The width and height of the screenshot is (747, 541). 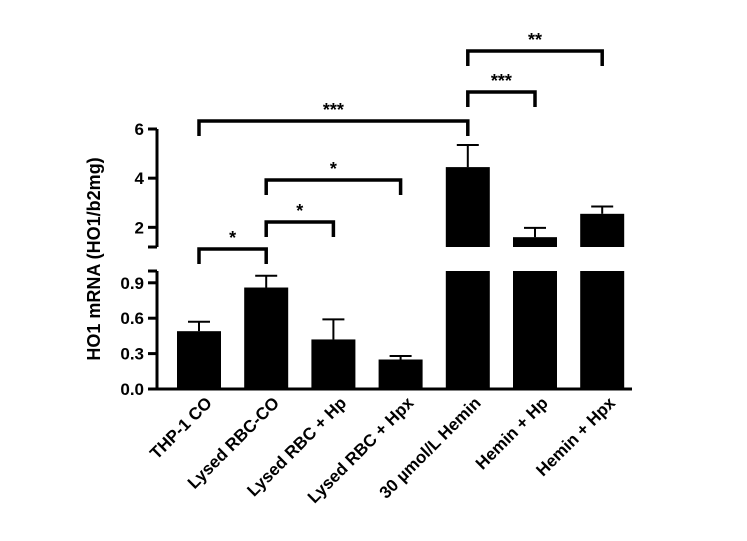 I want to click on significance-label: **, so click(x=535, y=40).